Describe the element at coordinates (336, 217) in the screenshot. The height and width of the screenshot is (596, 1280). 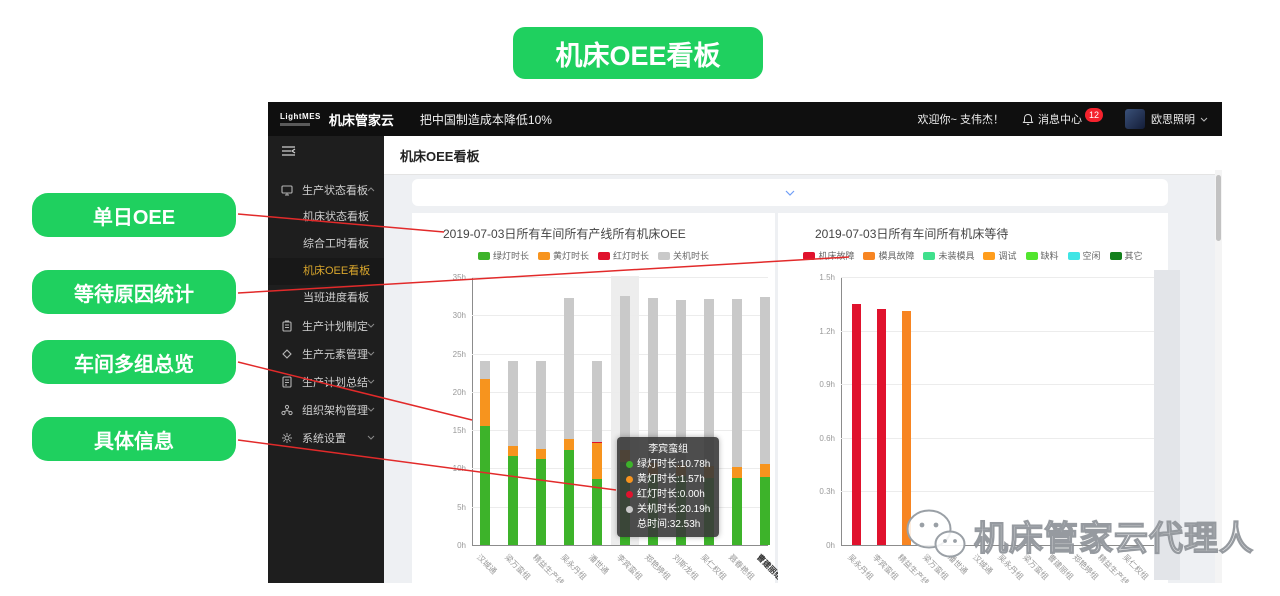
I see `sidebar-subitem: 机床状态看板` at that location.